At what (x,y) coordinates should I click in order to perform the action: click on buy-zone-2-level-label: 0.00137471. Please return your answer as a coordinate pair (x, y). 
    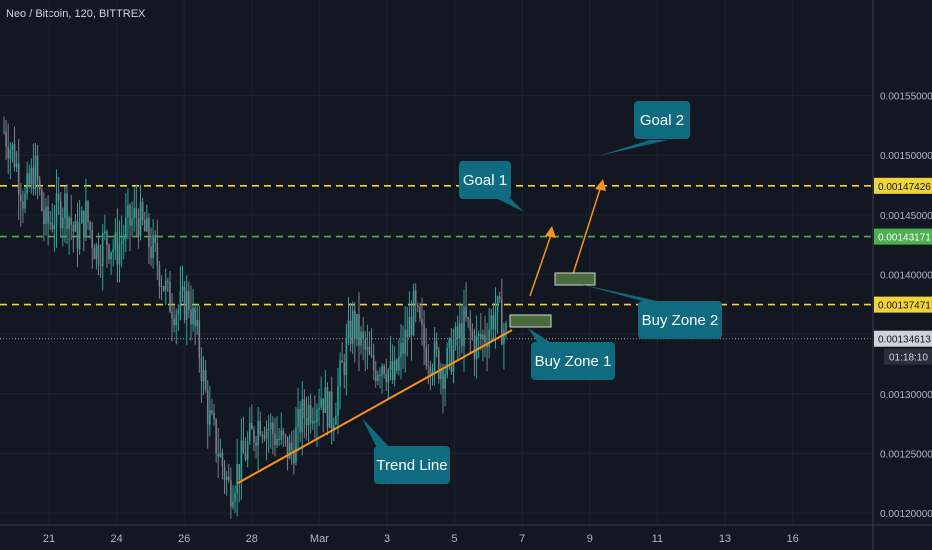
    Looking at the image, I should click on (904, 306).